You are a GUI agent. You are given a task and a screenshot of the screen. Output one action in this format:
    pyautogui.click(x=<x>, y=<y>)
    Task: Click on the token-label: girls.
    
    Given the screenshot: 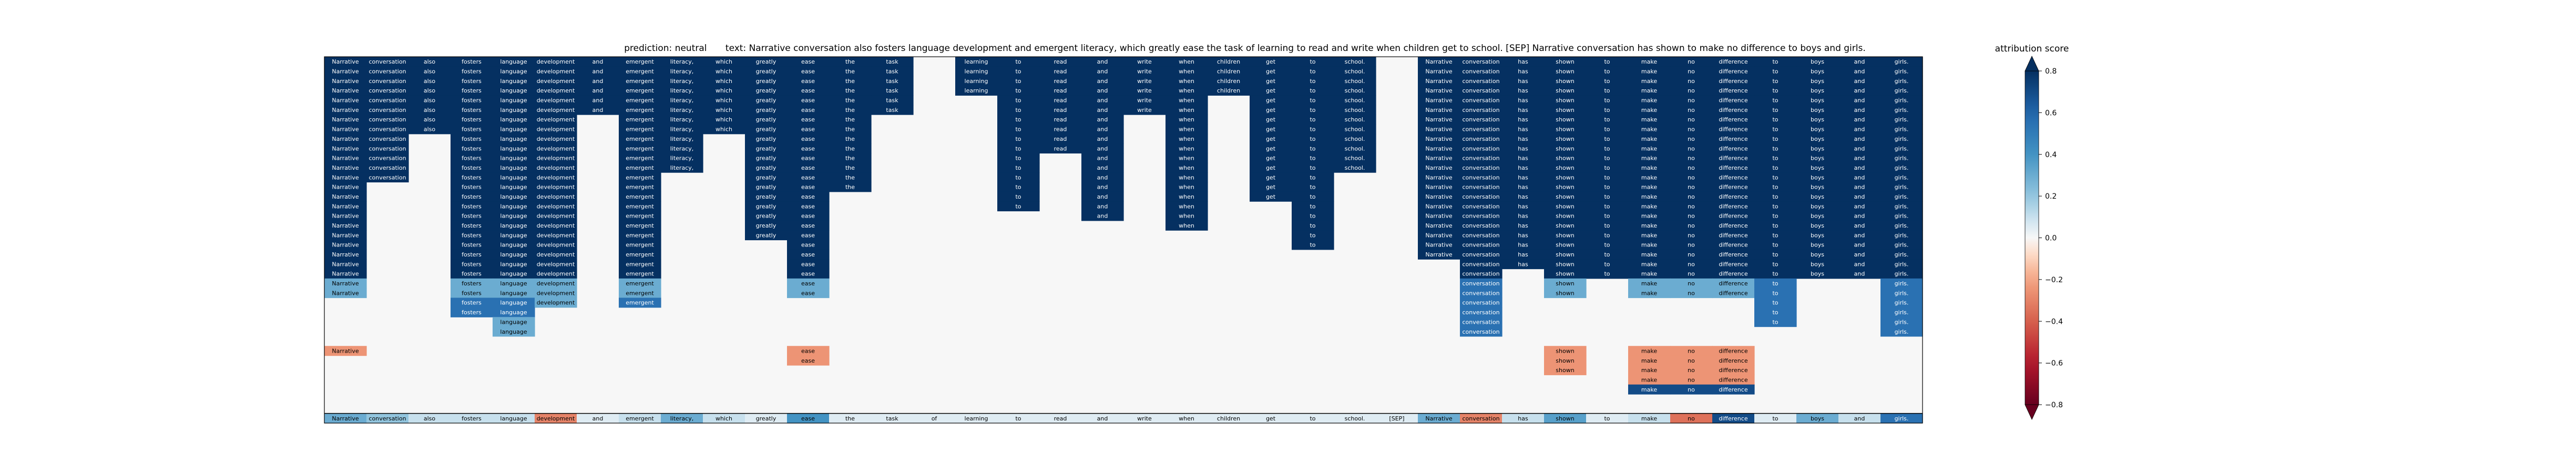 What is the action you would take?
    pyautogui.click(x=1902, y=177)
    